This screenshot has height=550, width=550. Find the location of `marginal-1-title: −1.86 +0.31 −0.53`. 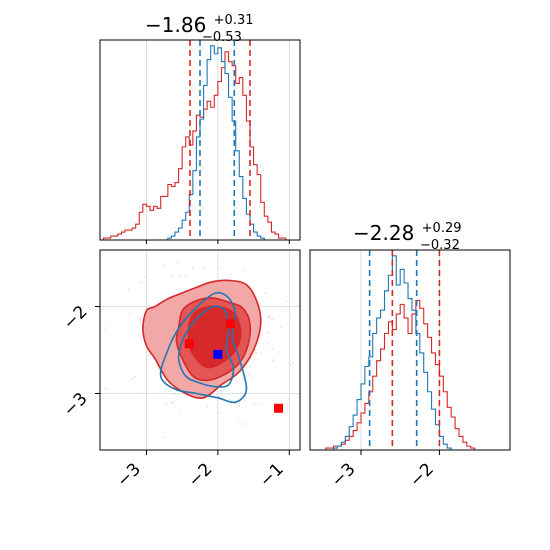

marginal-1-title: −1.86 +0.31 −0.53 is located at coordinates (202, 25).